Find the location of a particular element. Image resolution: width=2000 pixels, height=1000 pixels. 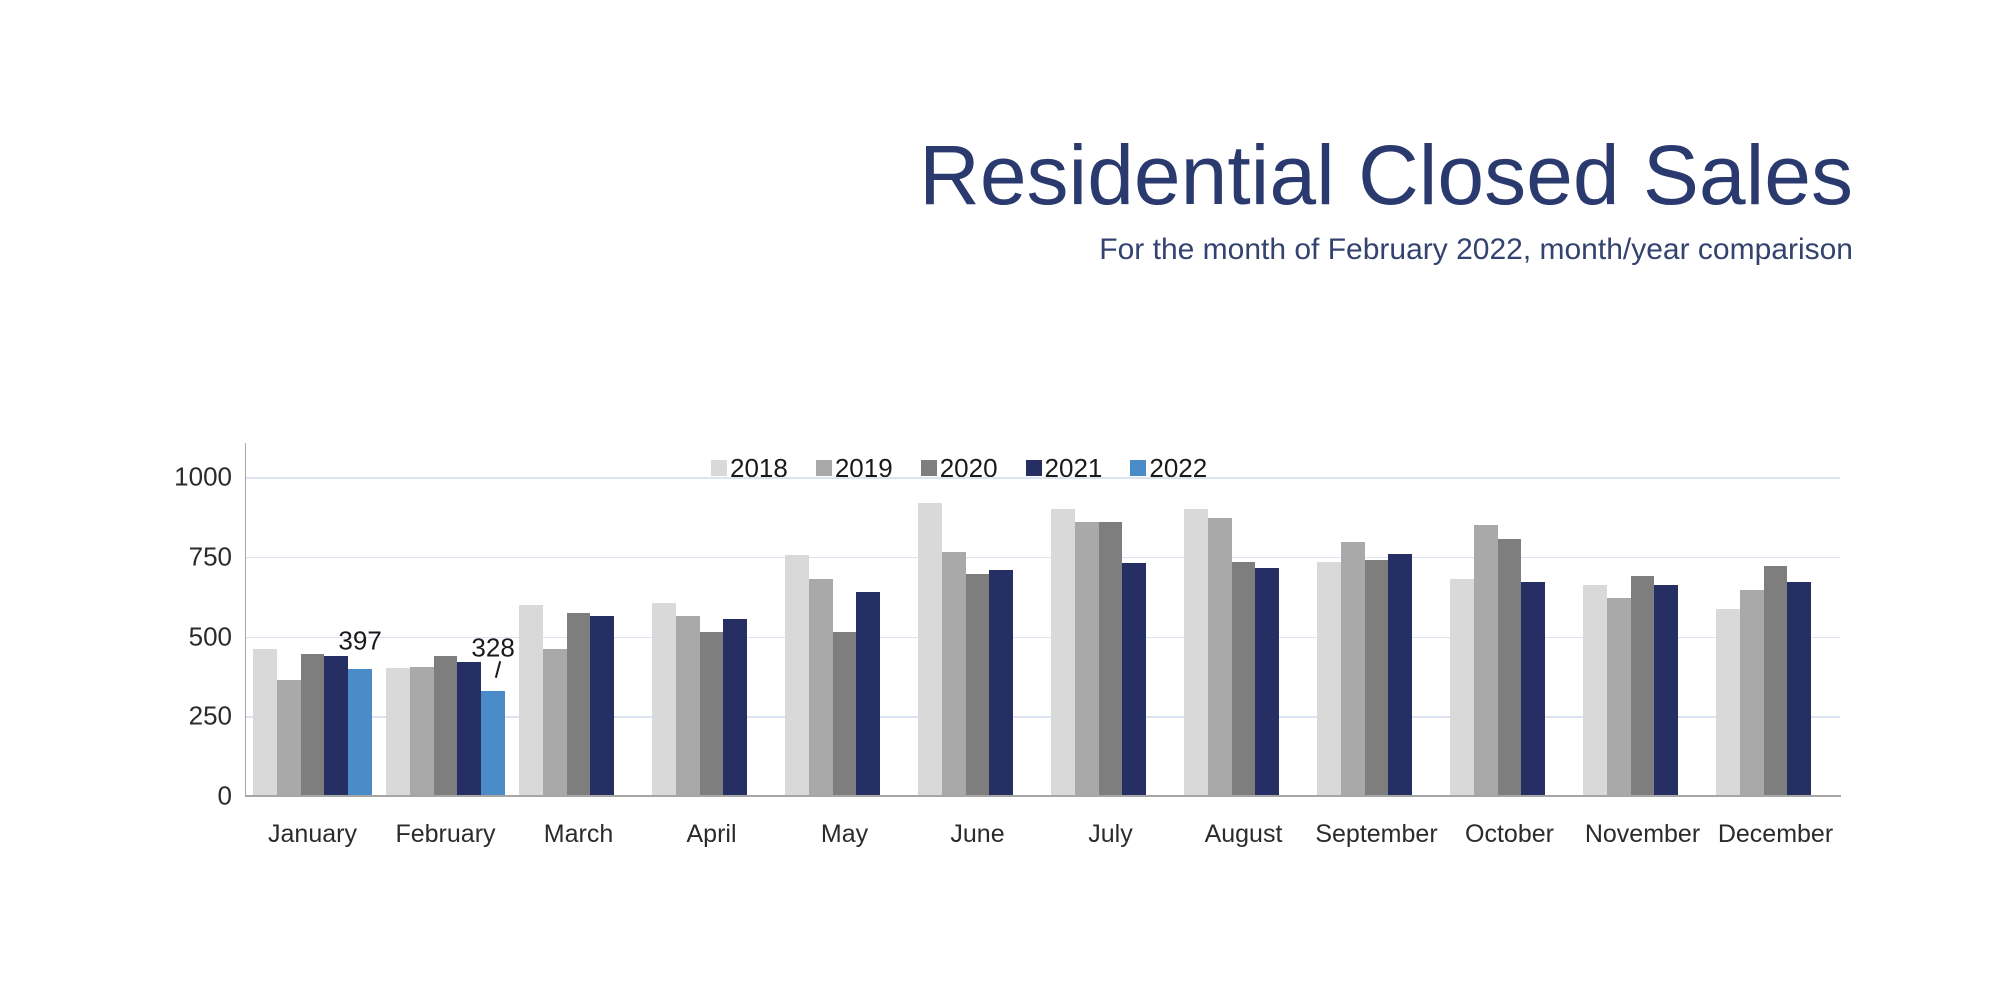

bar-November-2021 is located at coordinates (1666, 690).